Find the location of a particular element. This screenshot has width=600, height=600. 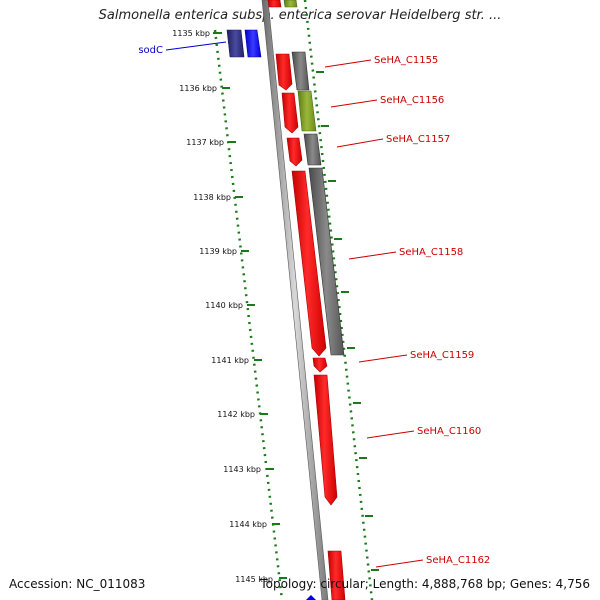

leader-line-SeHA_C1160 is located at coordinates (390, 434).